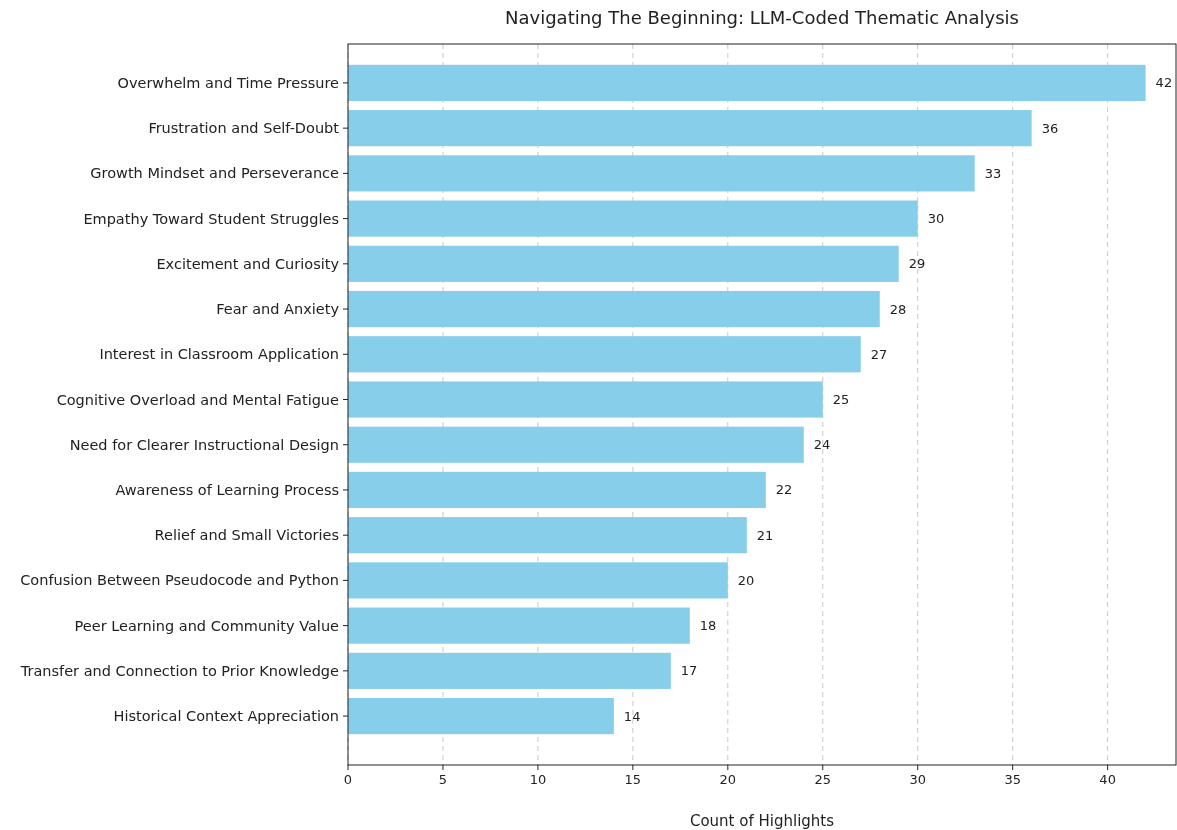  What do you see at coordinates (226, 716) in the screenshot?
I see `y-tick-label: Historical Context Appreciation` at bounding box center [226, 716].